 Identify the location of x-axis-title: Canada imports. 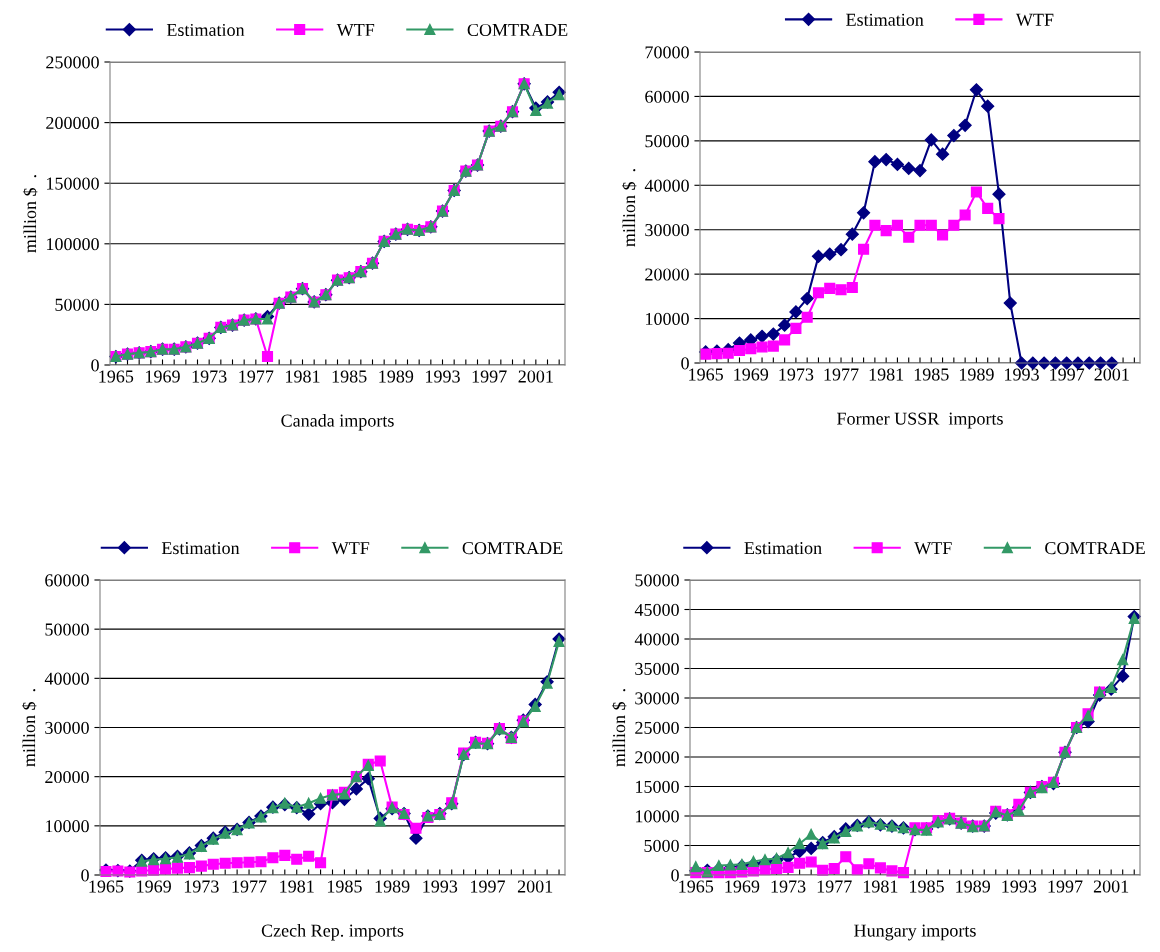
(337, 422).